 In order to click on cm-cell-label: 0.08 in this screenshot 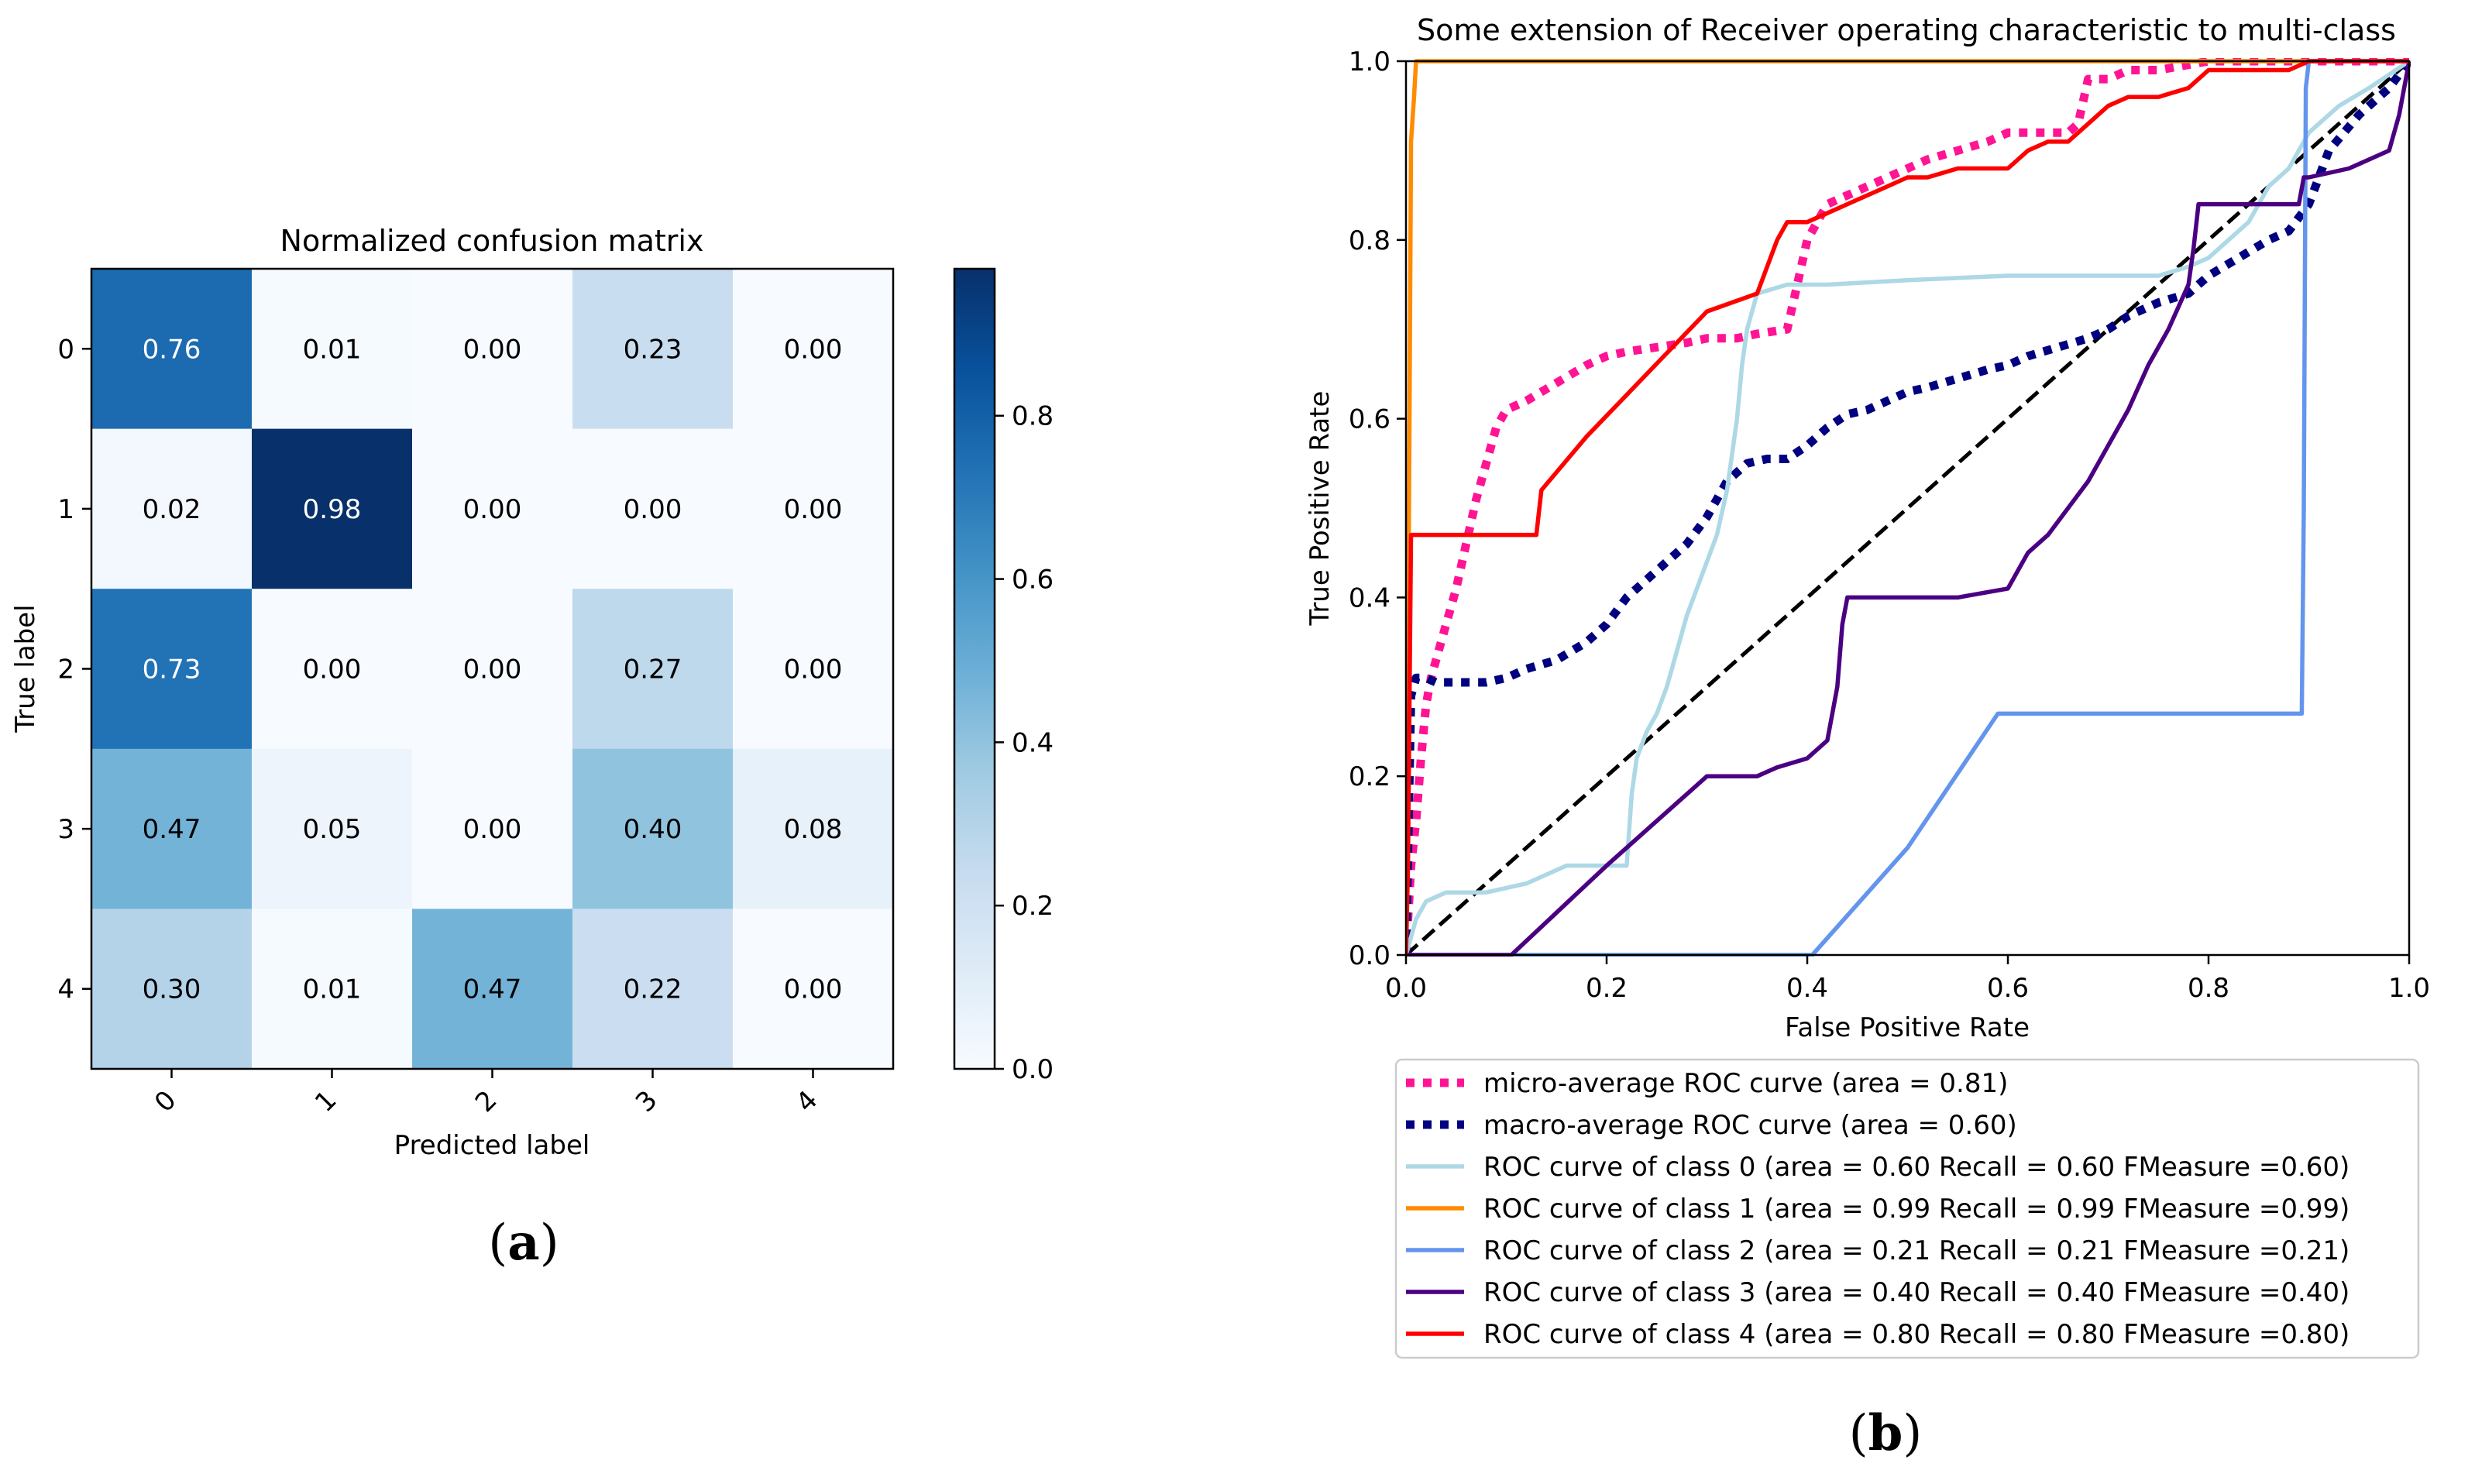, I will do `click(813, 830)`.